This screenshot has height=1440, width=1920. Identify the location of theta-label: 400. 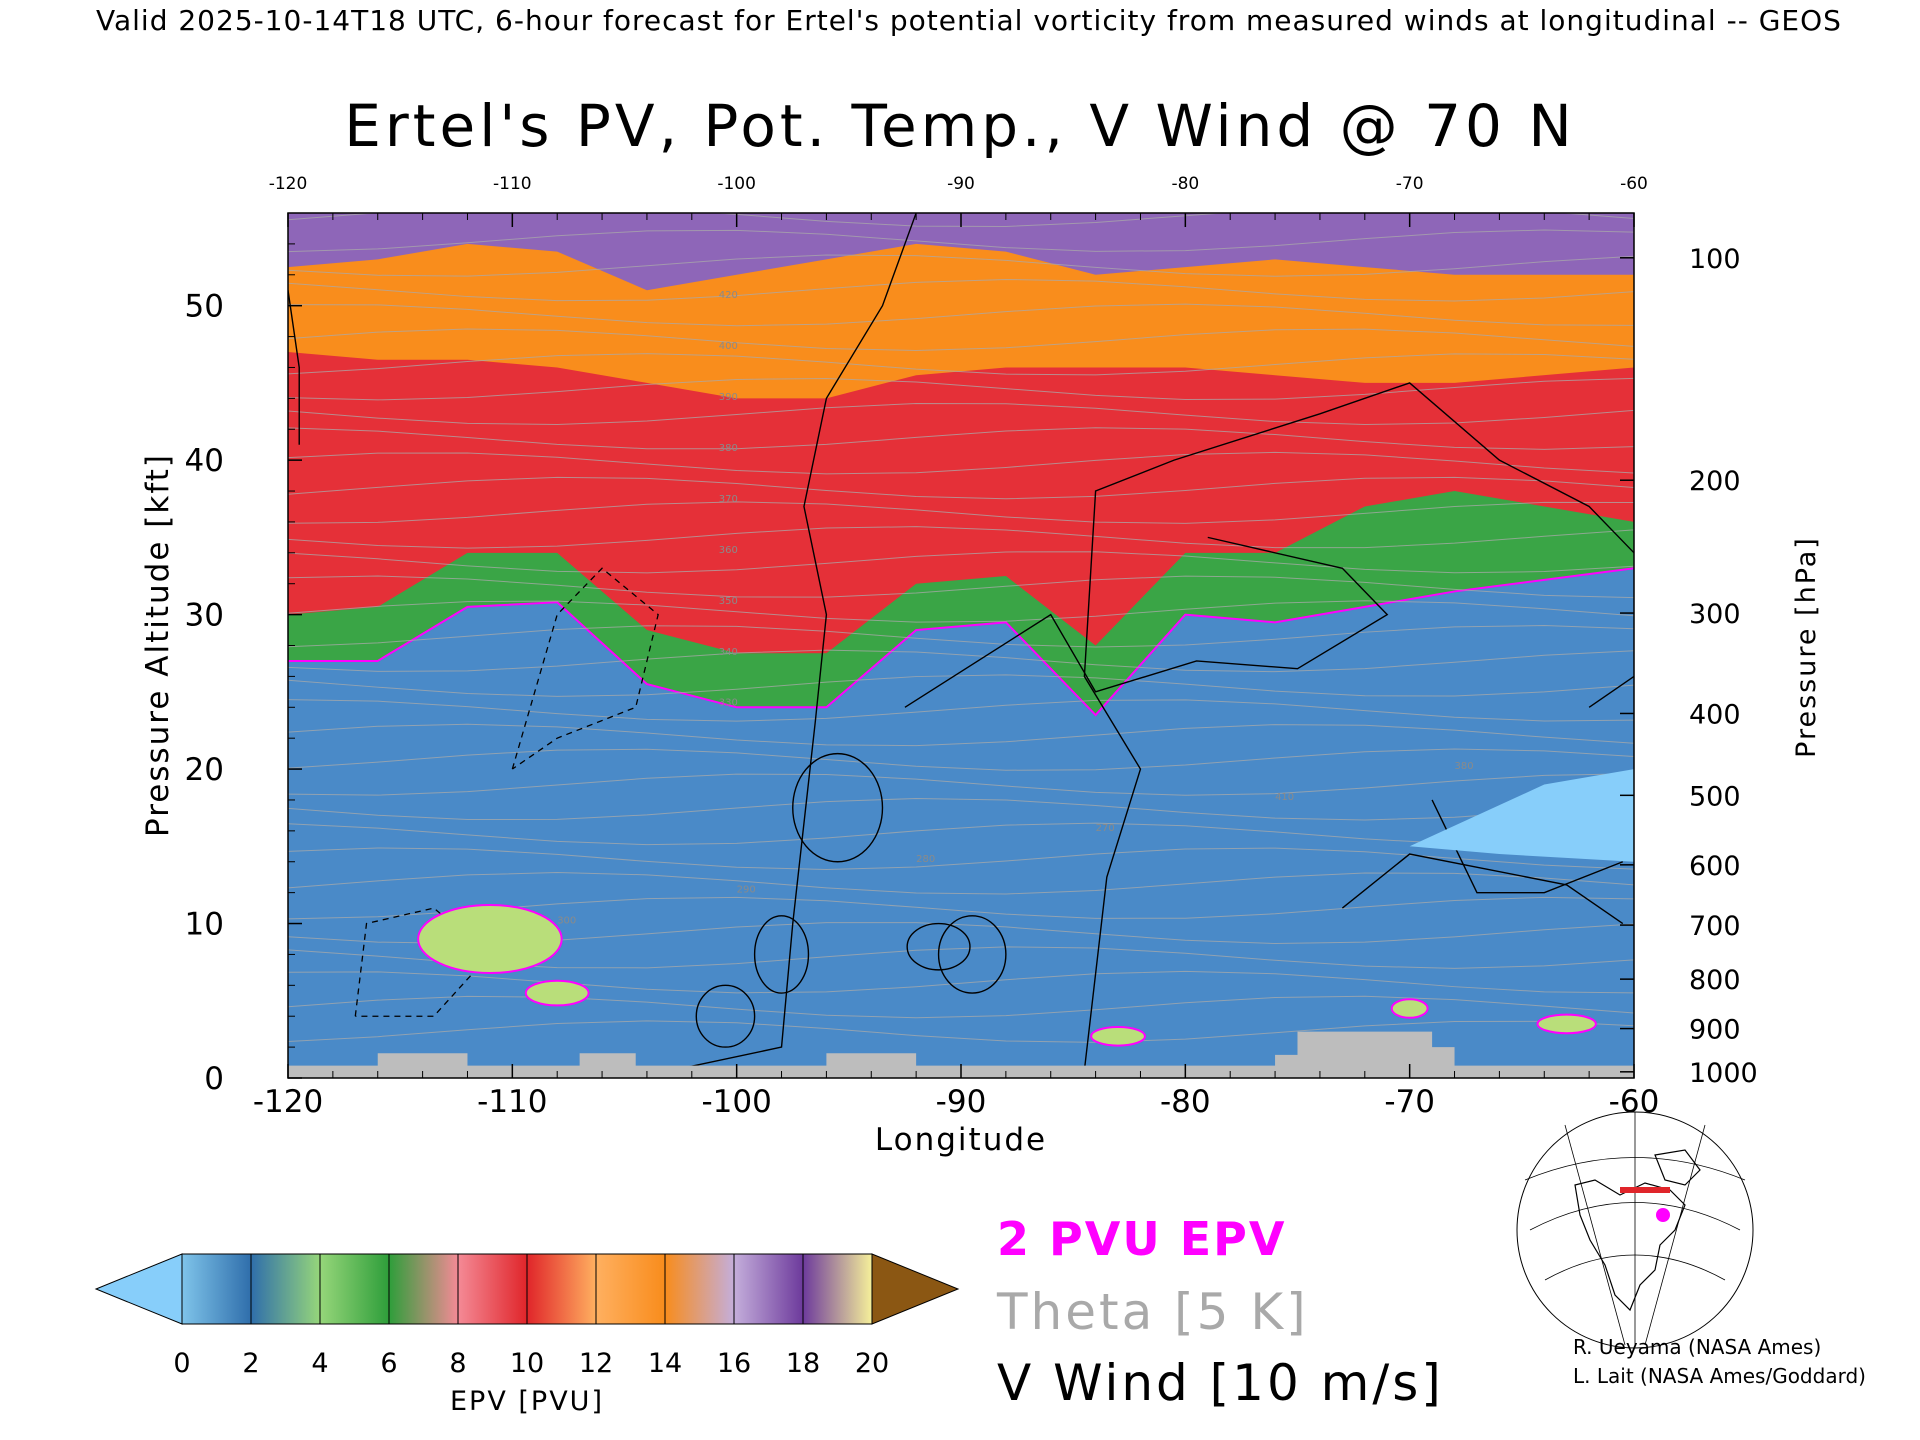
(728, 346).